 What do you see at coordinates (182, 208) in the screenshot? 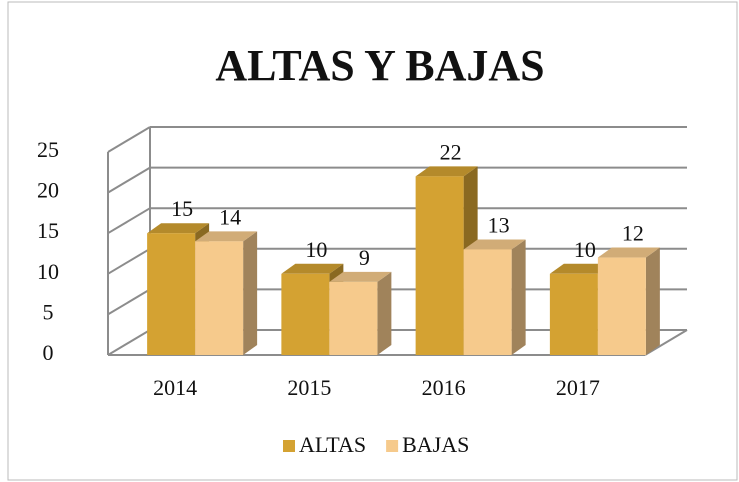
I see `data-label: 15` at bounding box center [182, 208].